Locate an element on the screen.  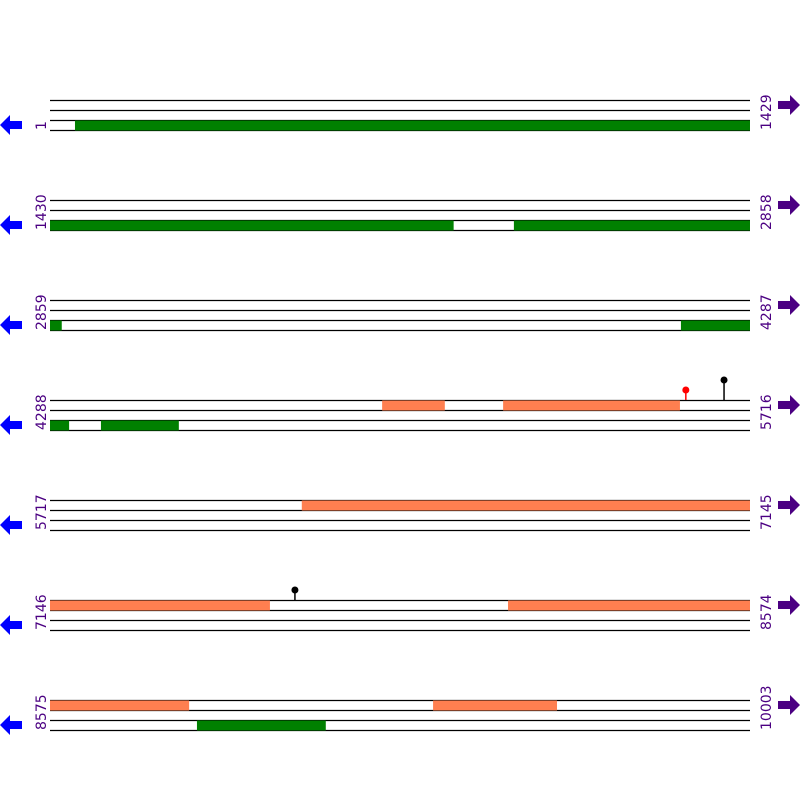
row-end-label: 8574 is located at coordinates (767, 612).